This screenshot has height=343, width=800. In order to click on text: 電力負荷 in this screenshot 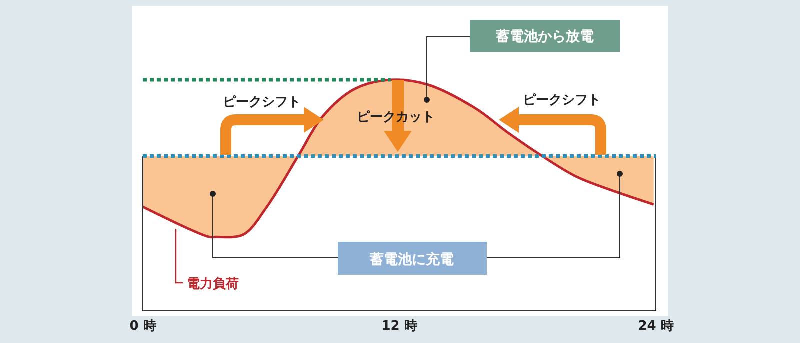, I will do `click(213, 284)`.